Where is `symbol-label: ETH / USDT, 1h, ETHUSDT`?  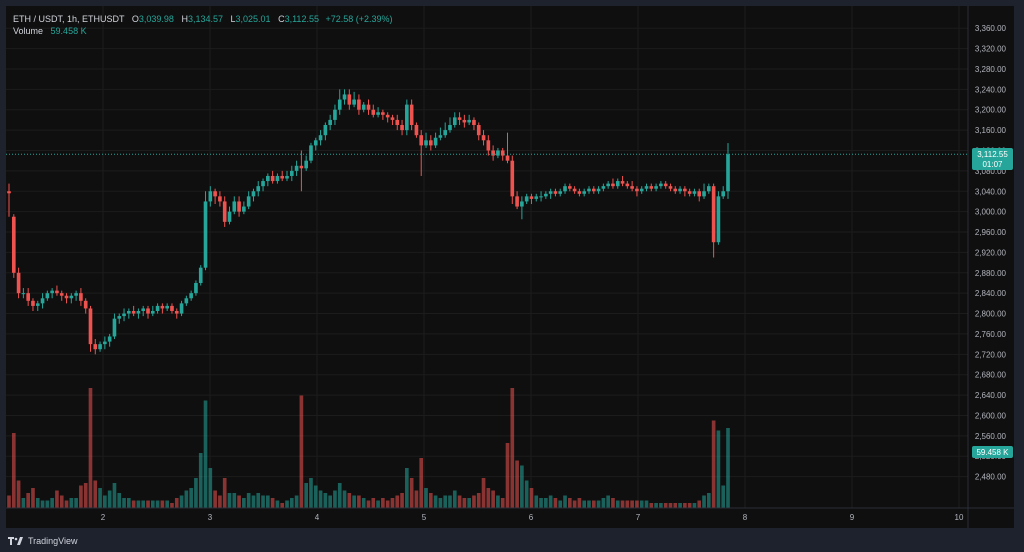
symbol-label: ETH / USDT, 1h, ETHUSDT is located at coordinates (69, 19).